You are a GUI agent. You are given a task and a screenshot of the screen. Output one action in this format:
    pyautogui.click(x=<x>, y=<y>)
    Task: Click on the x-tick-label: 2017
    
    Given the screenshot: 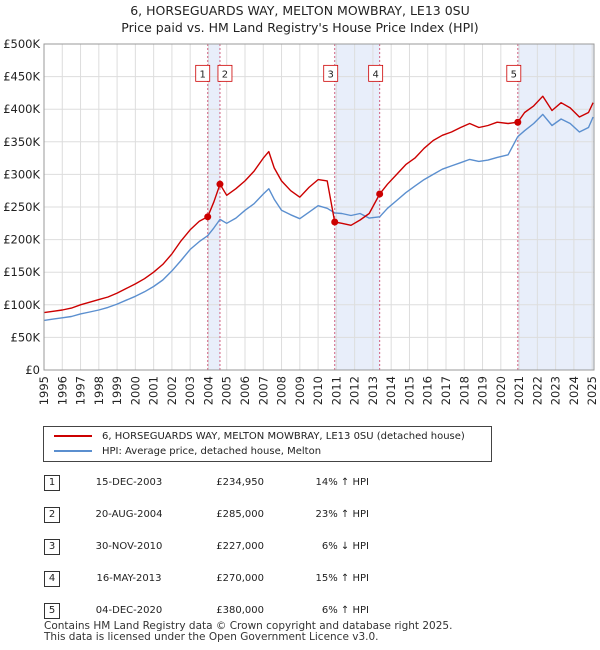 What is the action you would take?
    pyautogui.click(x=446, y=390)
    